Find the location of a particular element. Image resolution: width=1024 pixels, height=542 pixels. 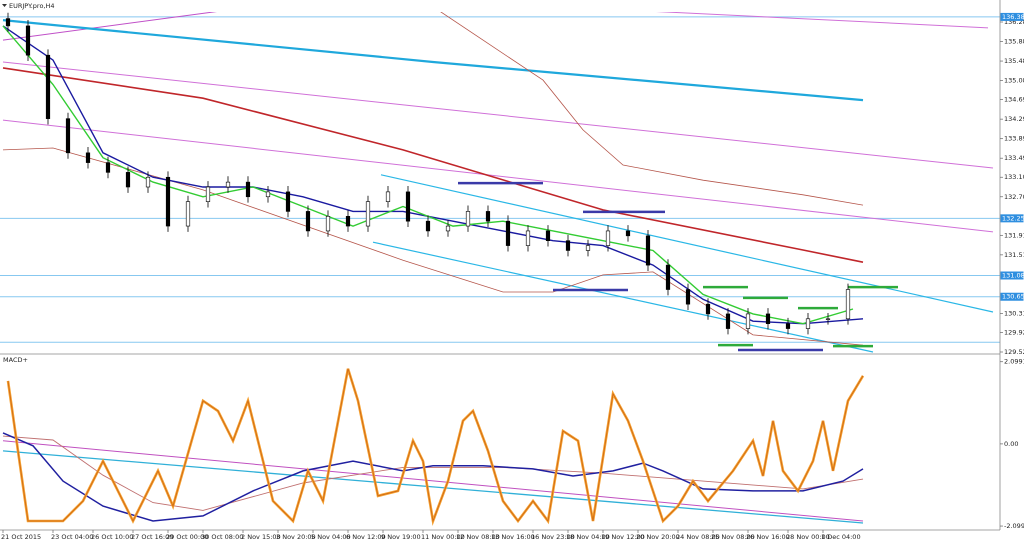

y-tick-label: -2.0991 is located at coordinates (1014, 526).